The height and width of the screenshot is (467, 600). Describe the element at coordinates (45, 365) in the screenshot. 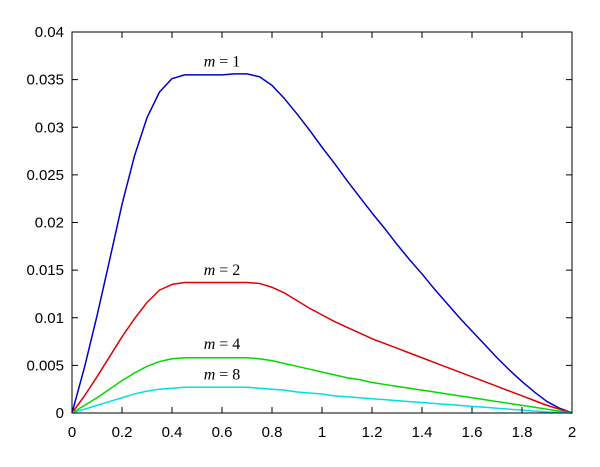

I see `y-tick-label-1: 0.005` at that location.